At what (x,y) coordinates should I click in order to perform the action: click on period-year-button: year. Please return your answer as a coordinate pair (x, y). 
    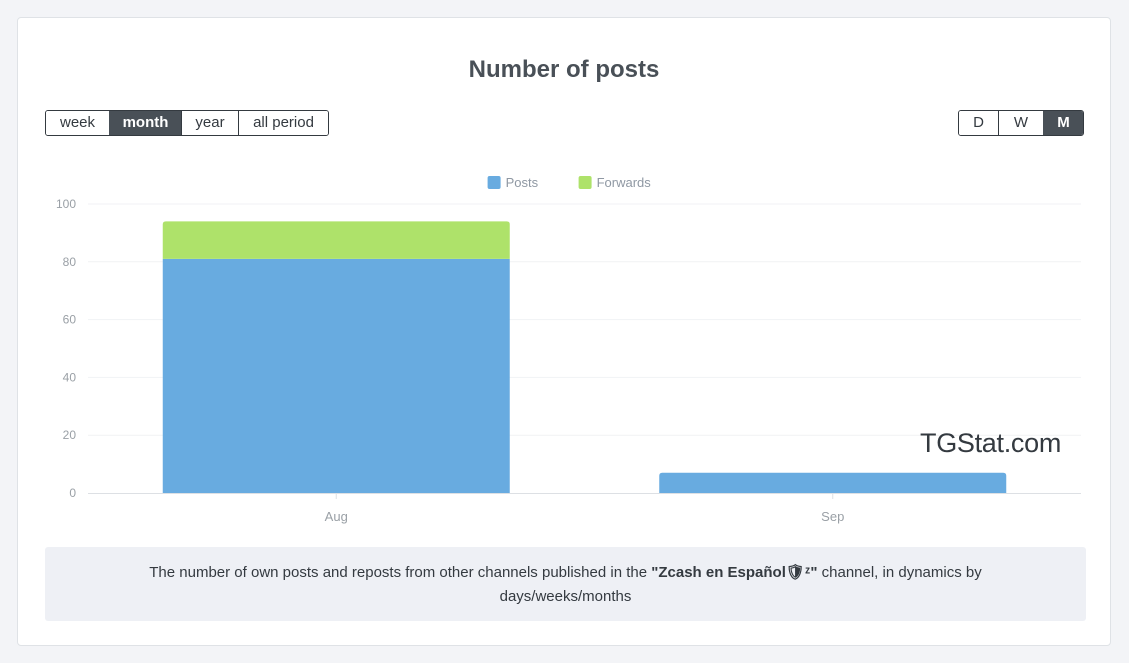
    Looking at the image, I should click on (209, 123).